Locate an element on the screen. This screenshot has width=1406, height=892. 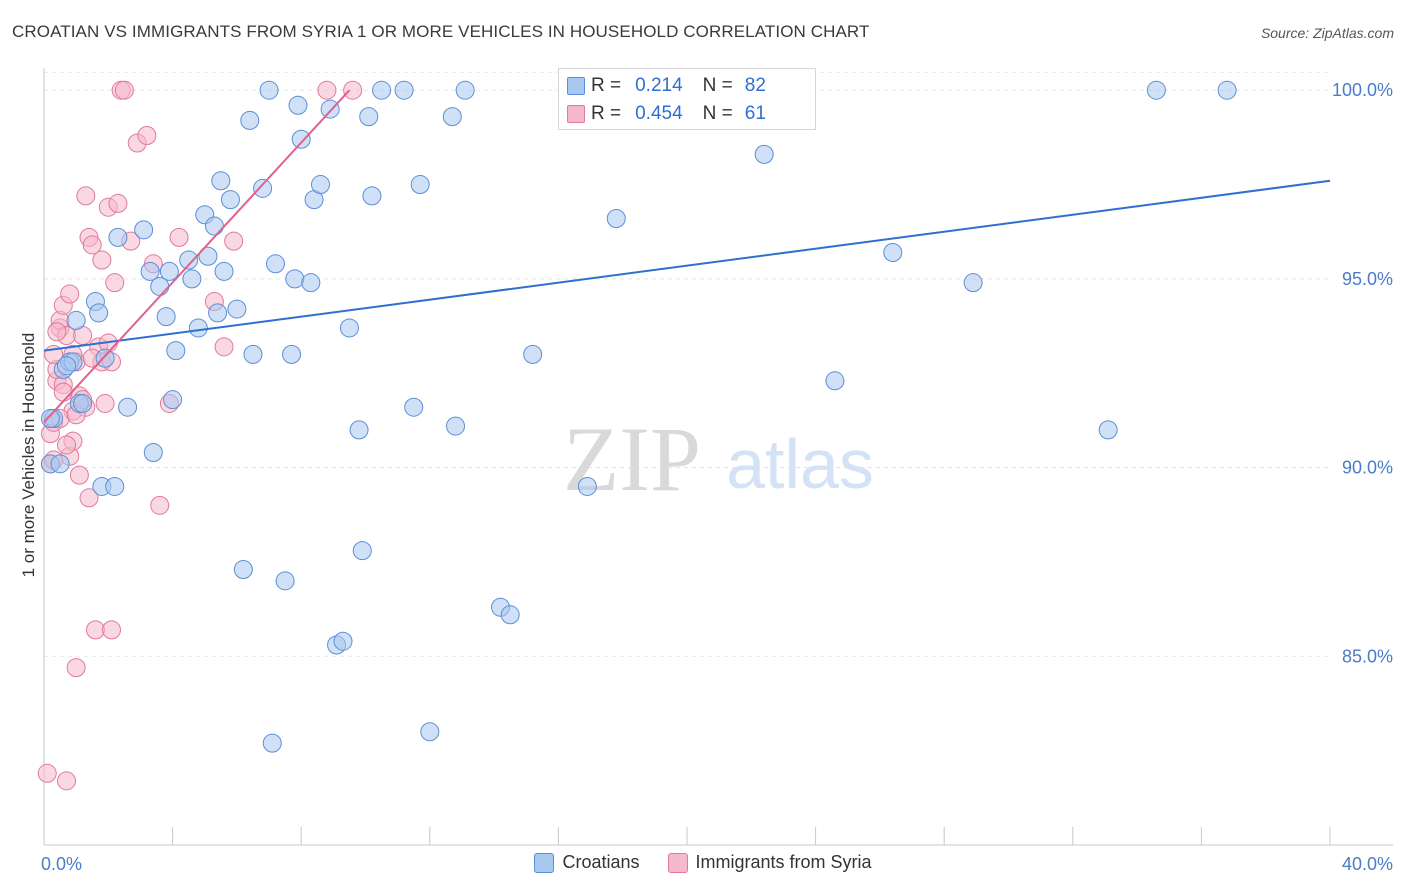
legend-item-croatians: Croatians is located at coordinates (587, 862).